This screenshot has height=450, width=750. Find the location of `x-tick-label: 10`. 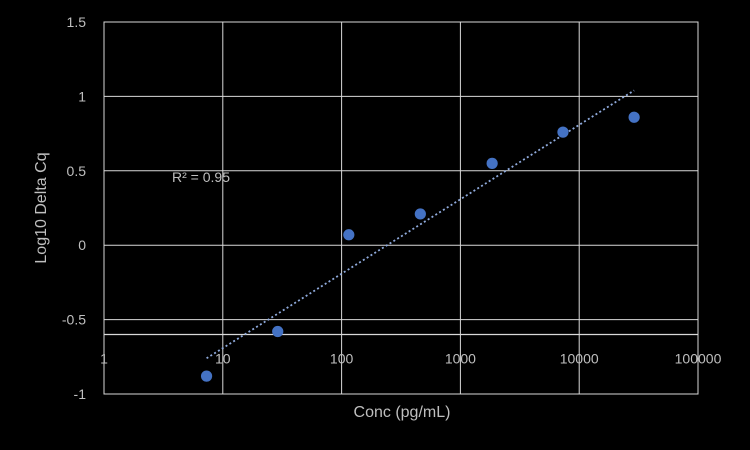

x-tick-label: 10 is located at coordinates (223, 358).